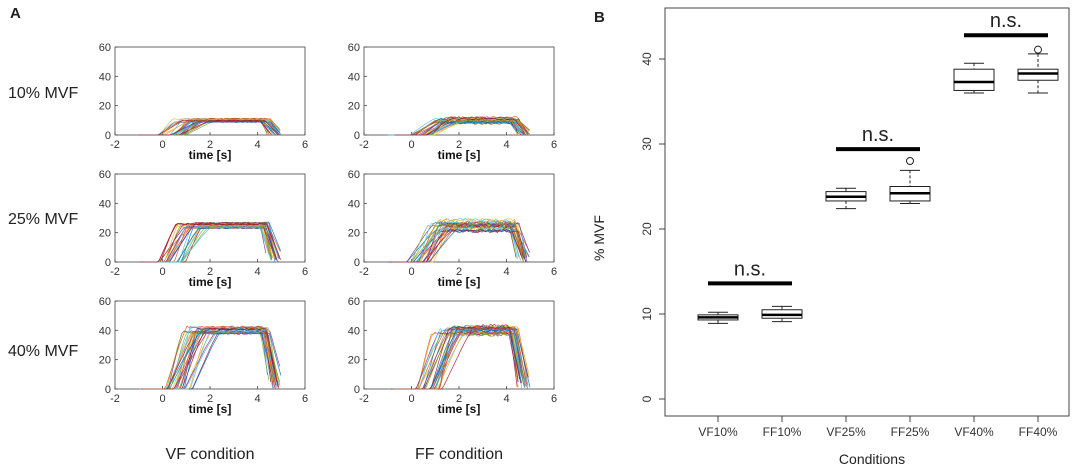 The image size is (1084, 469). I want to click on box-vf25pct, so click(846, 198).